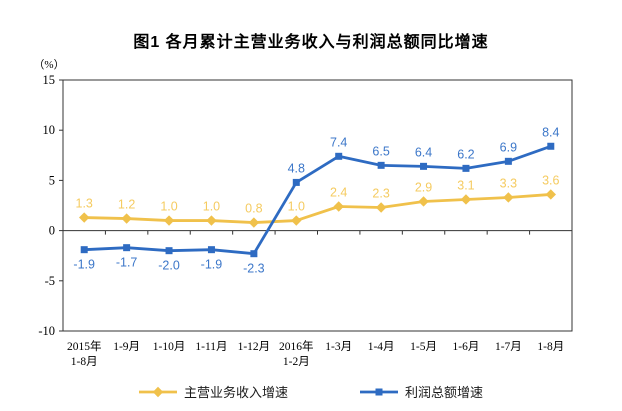  Describe the element at coordinates (380, 151) in the screenshot. I see `svg-text: 6.5` at that location.